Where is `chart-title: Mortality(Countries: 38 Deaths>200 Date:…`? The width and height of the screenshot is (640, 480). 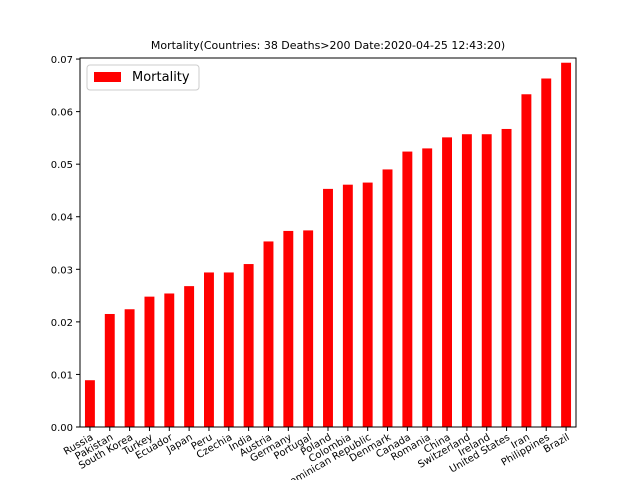 chart-title: Mortality(Countries: 38 Deaths>200 Date:… is located at coordinates (328, 45).